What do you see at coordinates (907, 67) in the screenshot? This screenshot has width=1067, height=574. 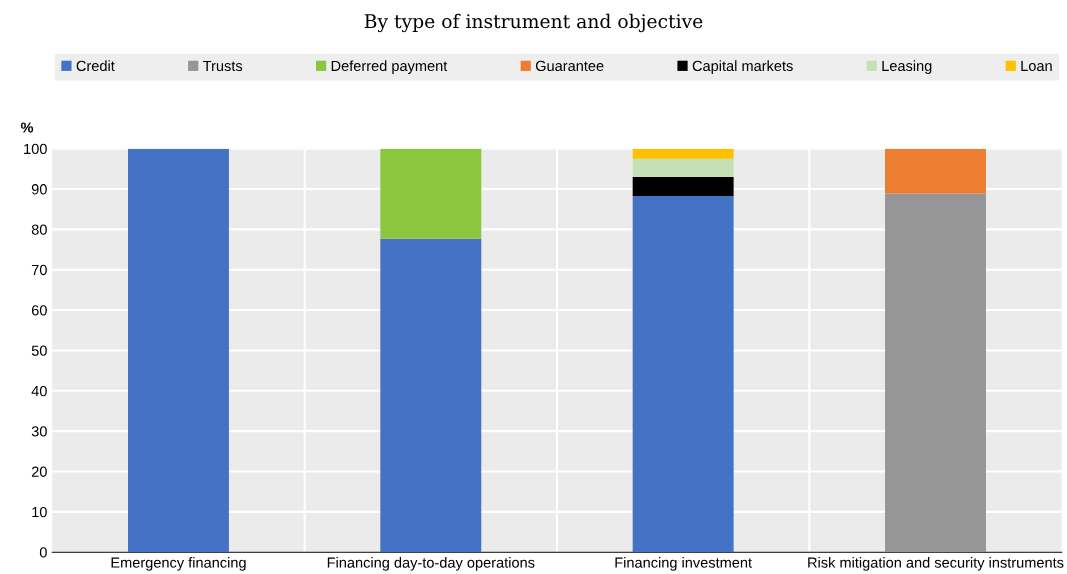 I see `legend-label: Leasing` at bounding box center [907, 67].